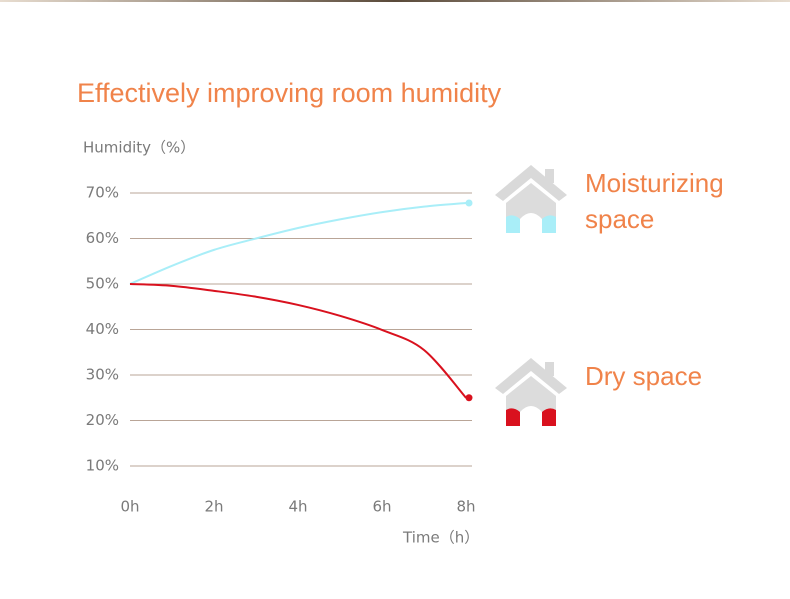  What do you see at coordinates (102, 238) in the screenshot?
I see `y-tick-label: 60%` at bounding box center [102, 238].